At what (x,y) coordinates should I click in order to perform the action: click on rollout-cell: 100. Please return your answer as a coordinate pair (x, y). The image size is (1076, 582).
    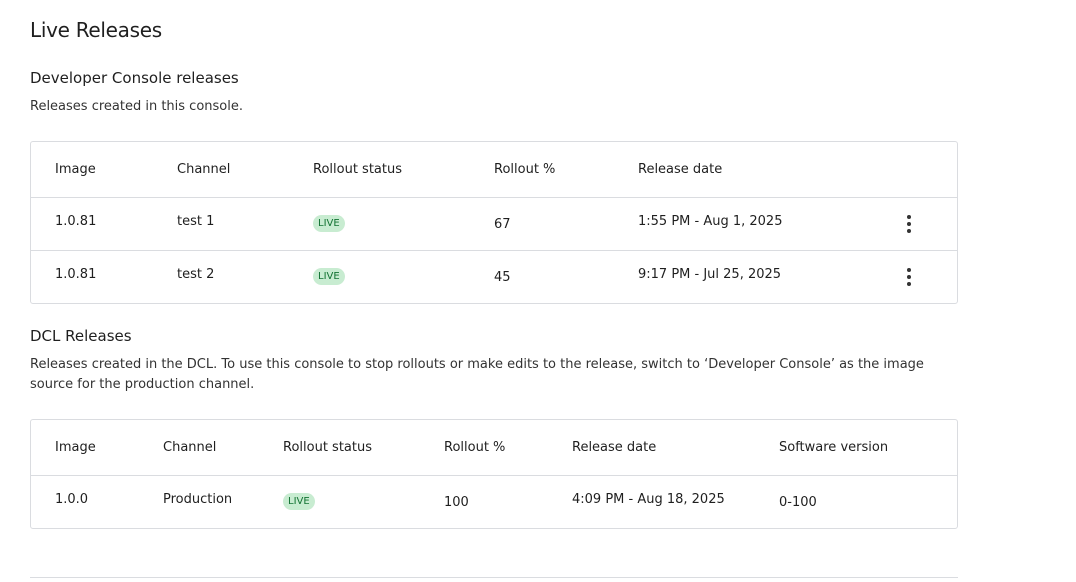
    Looking at the image, I should click on (456, 502).